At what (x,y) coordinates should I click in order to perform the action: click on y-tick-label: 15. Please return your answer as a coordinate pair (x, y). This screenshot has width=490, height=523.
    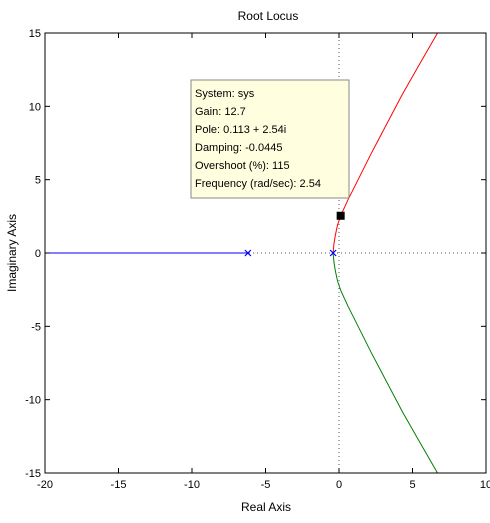
    Looking at the image, I should click on (35, 34).